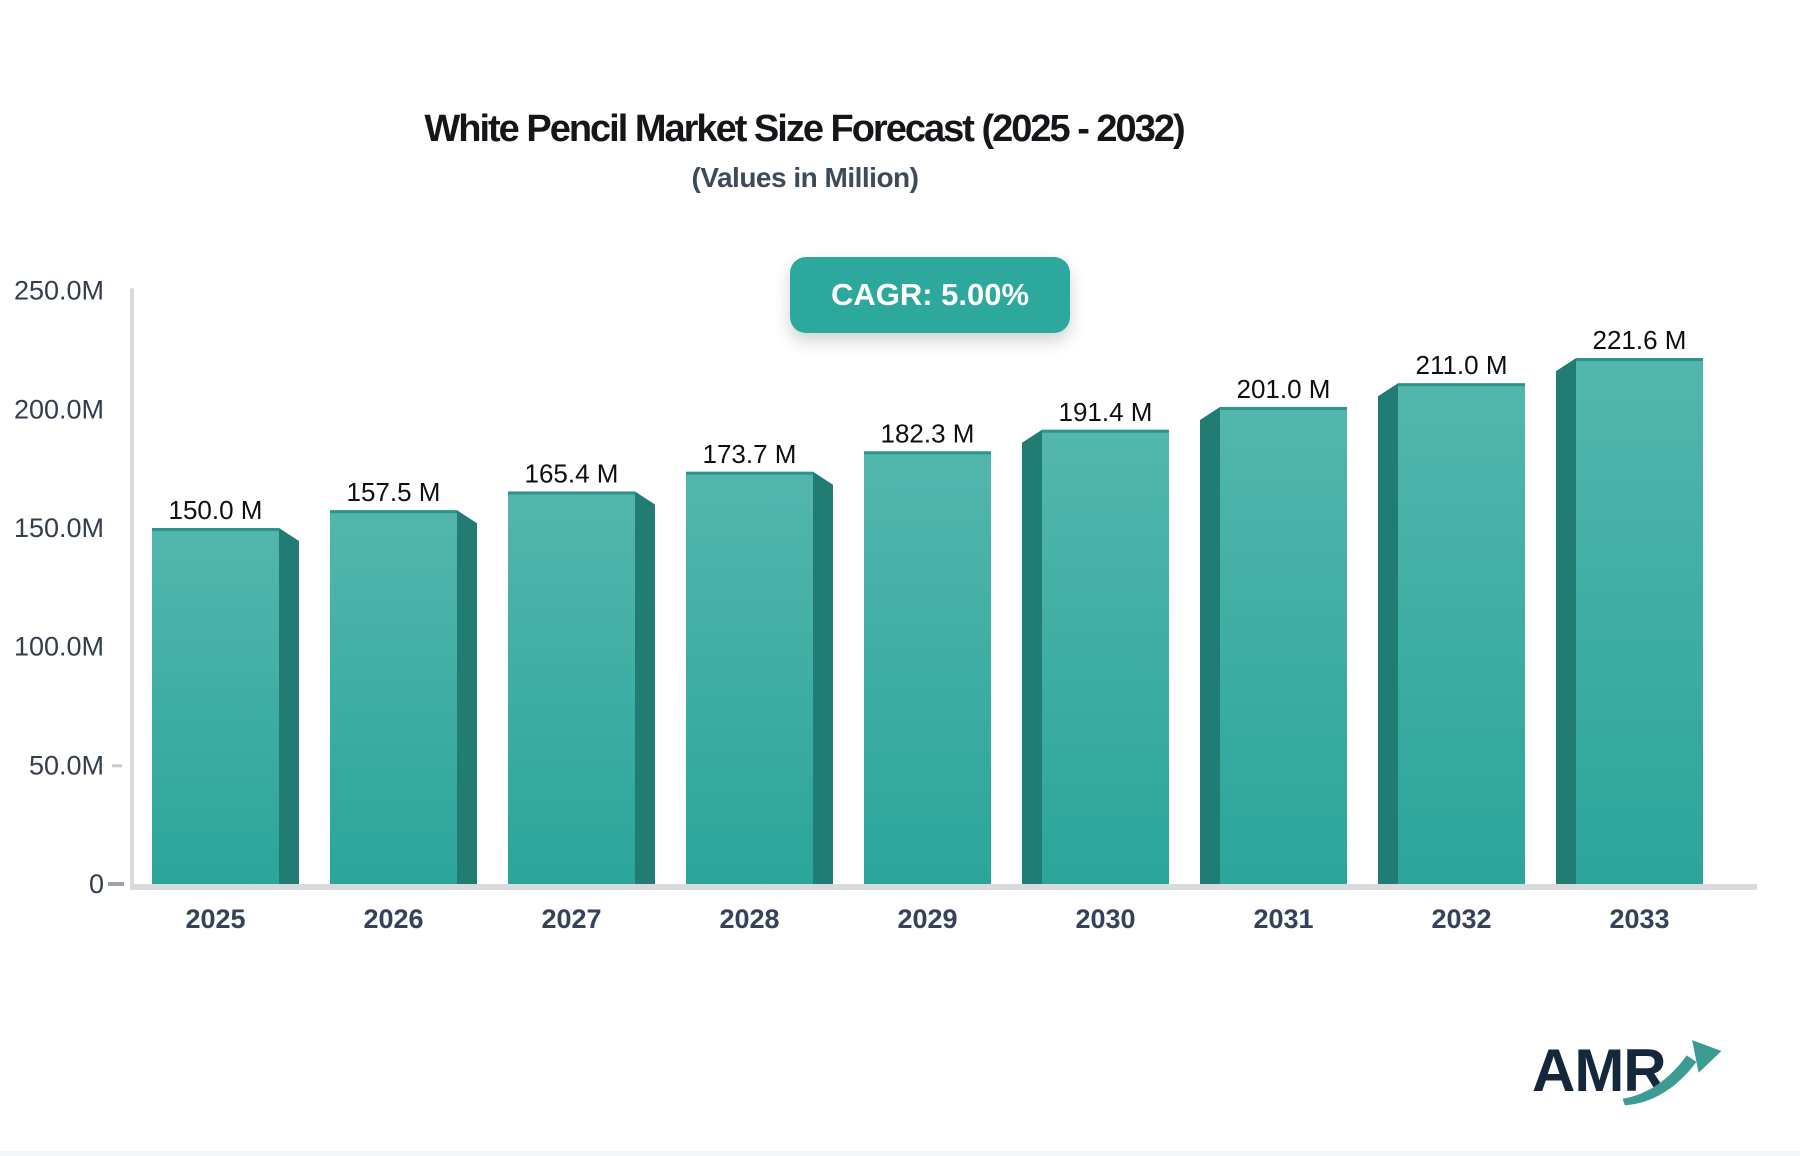 The height and width of the screenshot is (1156, 1800). Describe the element at coordinates (1284, 389) in the screenshot. I see `bar-value-label: 201.0 M` at that location.